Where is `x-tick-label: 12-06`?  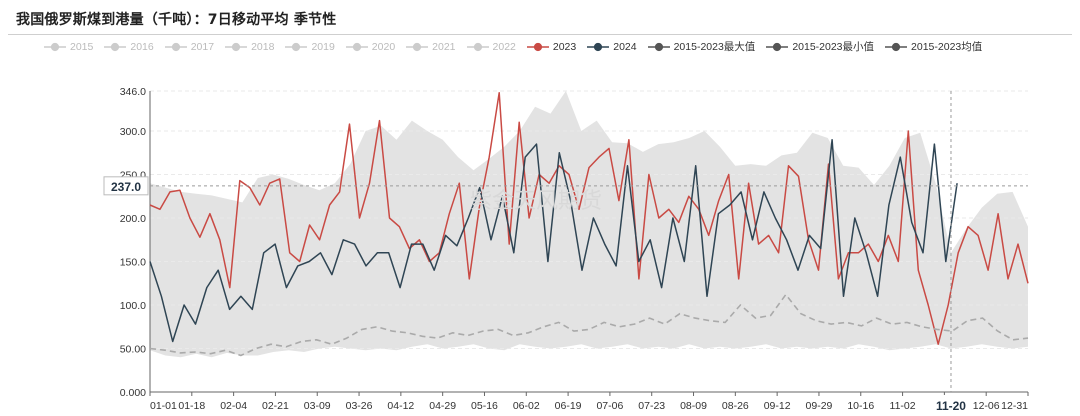
x-tick-label: 12-06 is located at coordinates (986, 406).